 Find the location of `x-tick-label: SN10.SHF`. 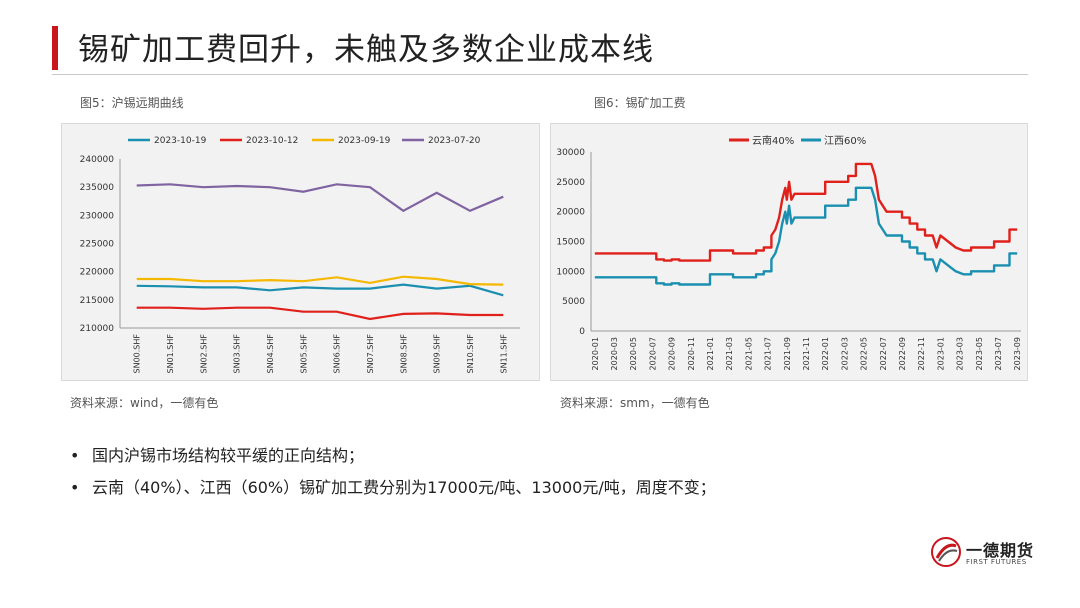

x-tick-label: SN10.SHF is located at coordinates (470, 354).